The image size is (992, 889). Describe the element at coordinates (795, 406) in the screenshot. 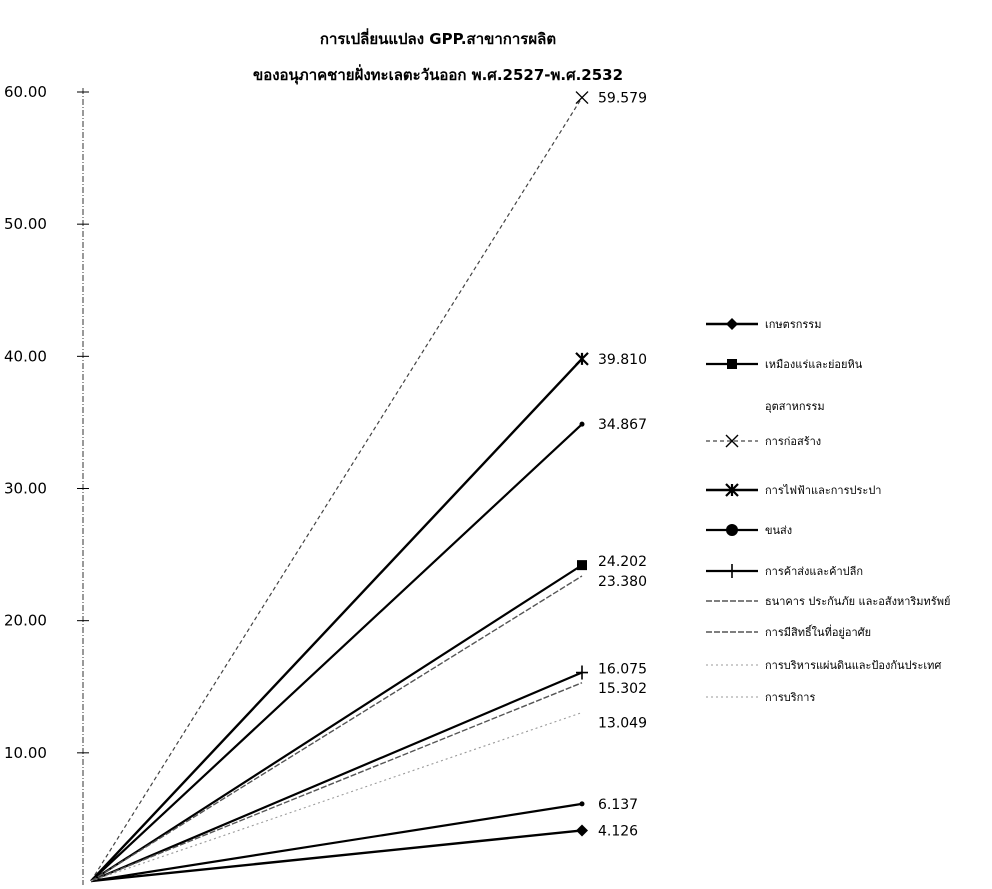

I see `legend-label: อุตสาหกรรม` at that location.